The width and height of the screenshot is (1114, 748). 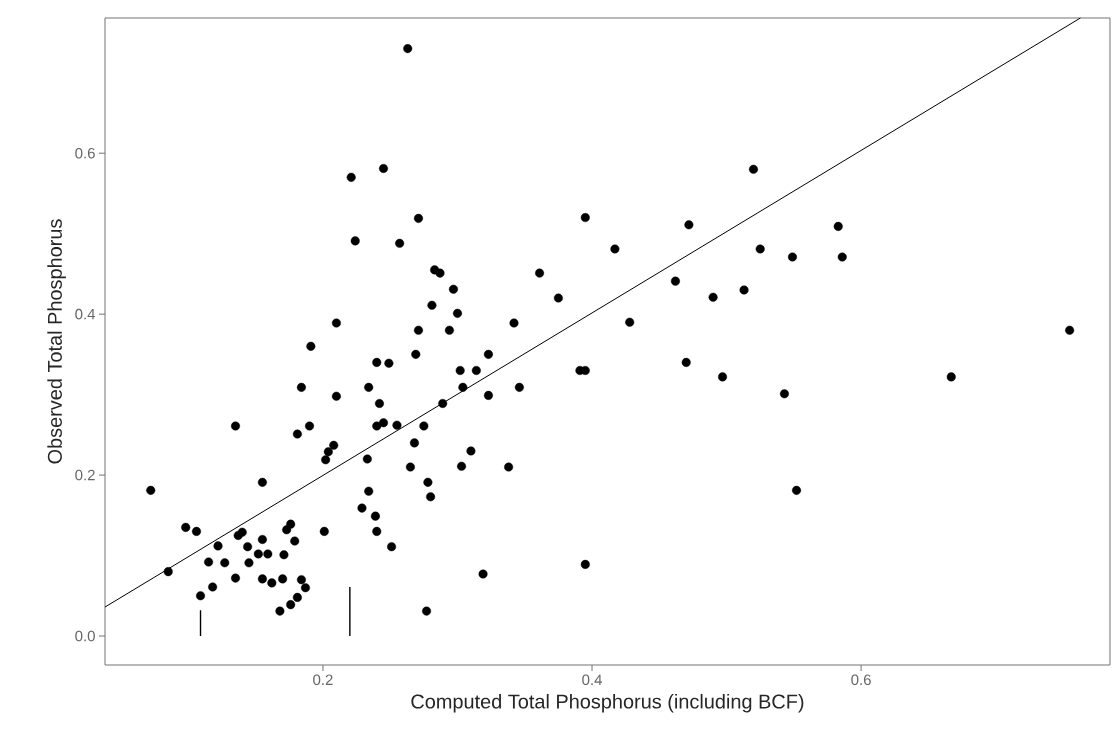 What do you see at coordinates (323, 680) in the screenshot?
I see `x-tick-label: 0.2` at bounding box center [323, 680].